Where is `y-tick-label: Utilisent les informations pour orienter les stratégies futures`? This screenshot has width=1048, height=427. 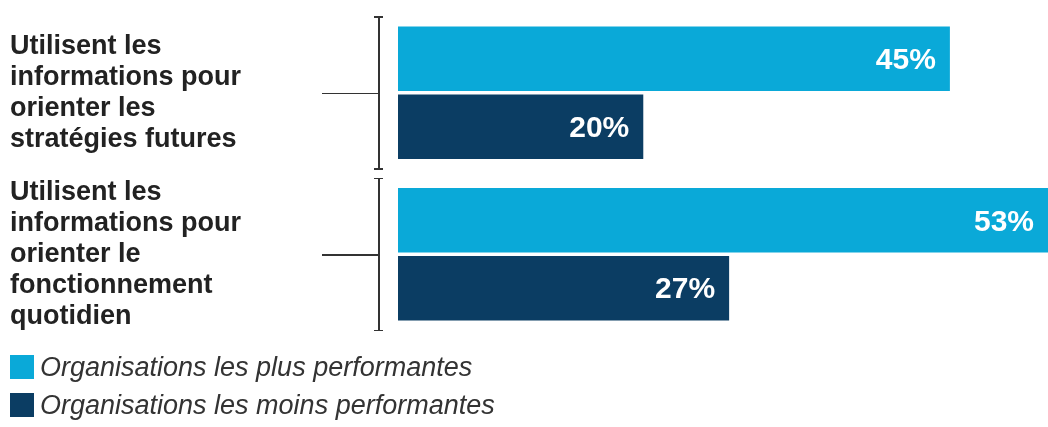 y-tick-label: Utilisent les informations pour orienter les stratégies futures is located at coordinates (126, 91).